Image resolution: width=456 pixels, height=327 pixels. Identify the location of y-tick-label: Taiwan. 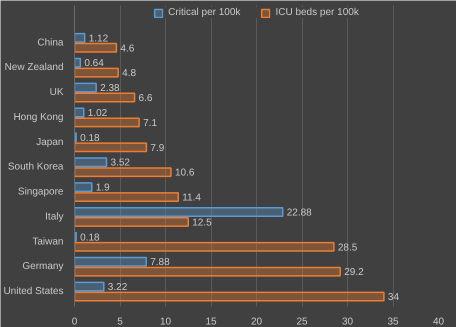
(48, 242).